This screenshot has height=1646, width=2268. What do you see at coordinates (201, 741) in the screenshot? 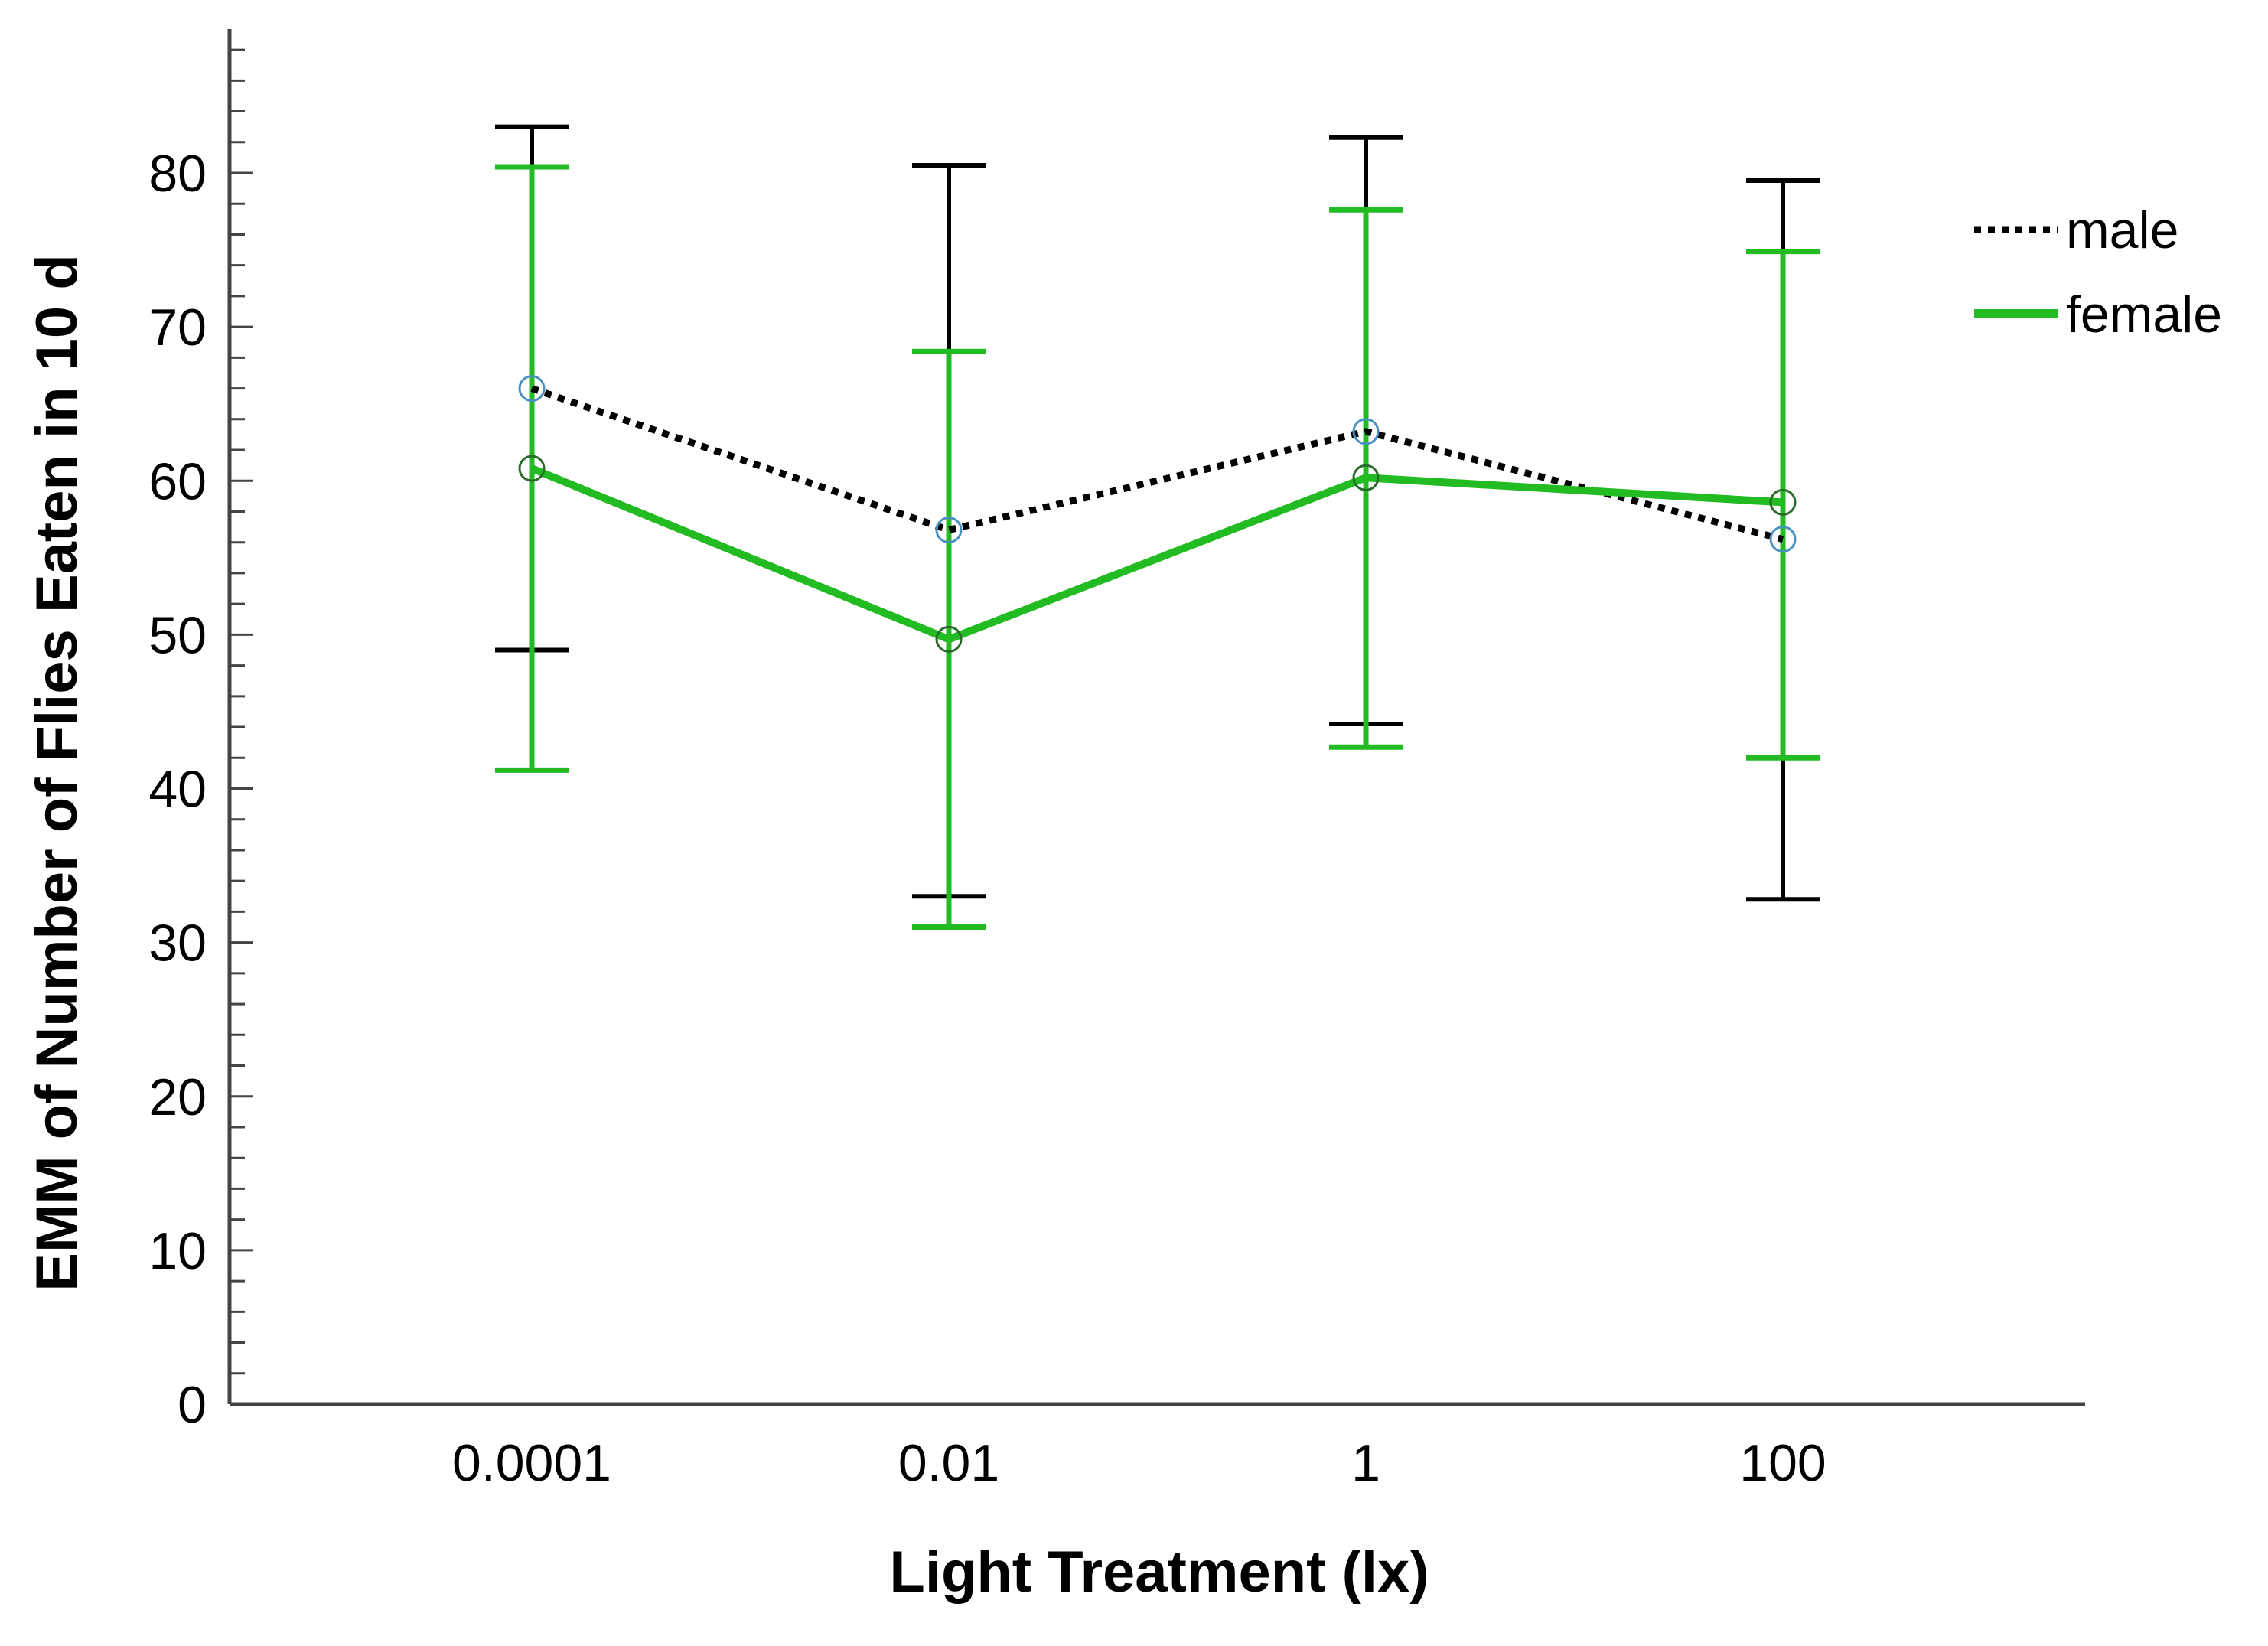
I see `y-axis-ticks: 0 10 20 30 40 50 60 70 80` at bounding box center [201, 741].